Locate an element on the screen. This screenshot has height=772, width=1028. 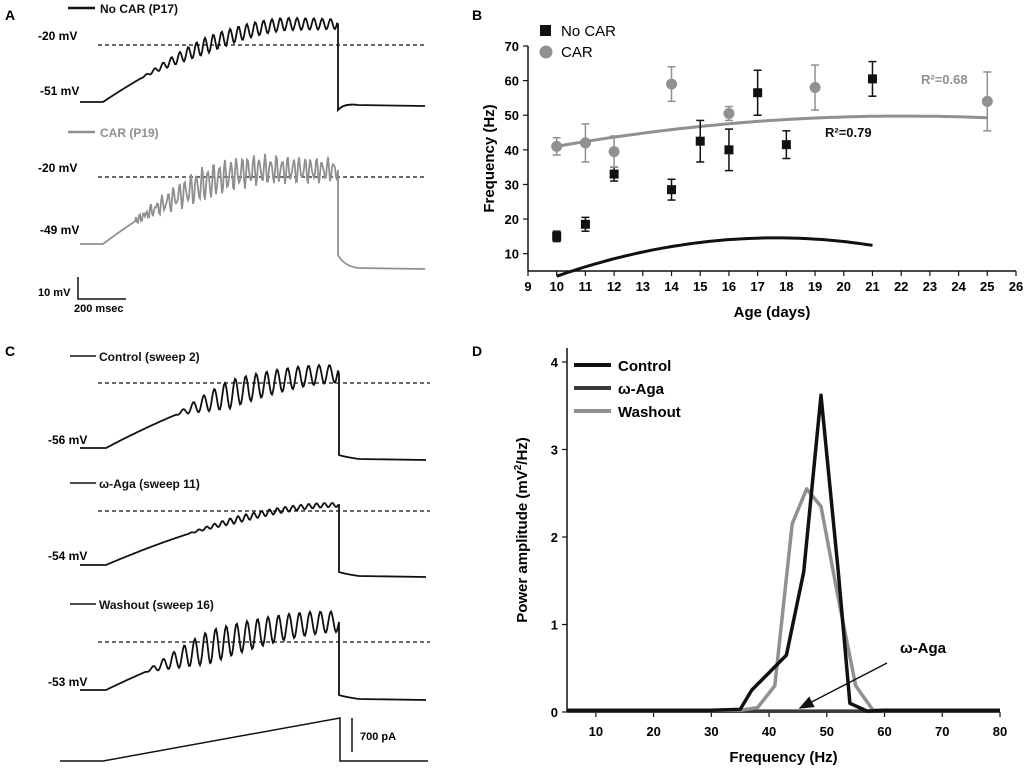
c-stimulus-ramp is located at coordinates (244, 739).